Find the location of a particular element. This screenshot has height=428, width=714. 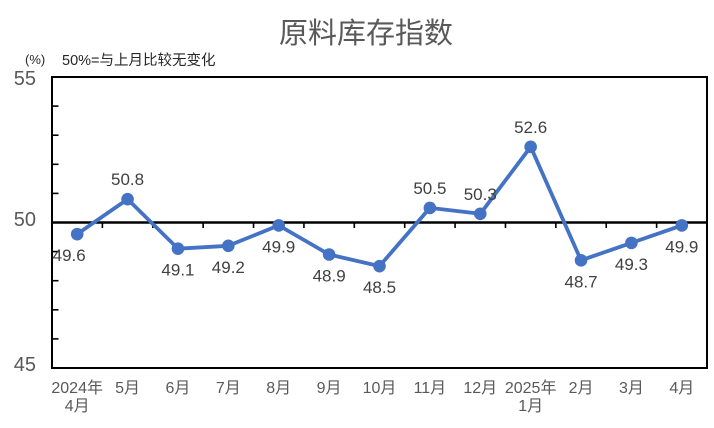

x-axis-label: 9月 is located at coordinates (329, 388).